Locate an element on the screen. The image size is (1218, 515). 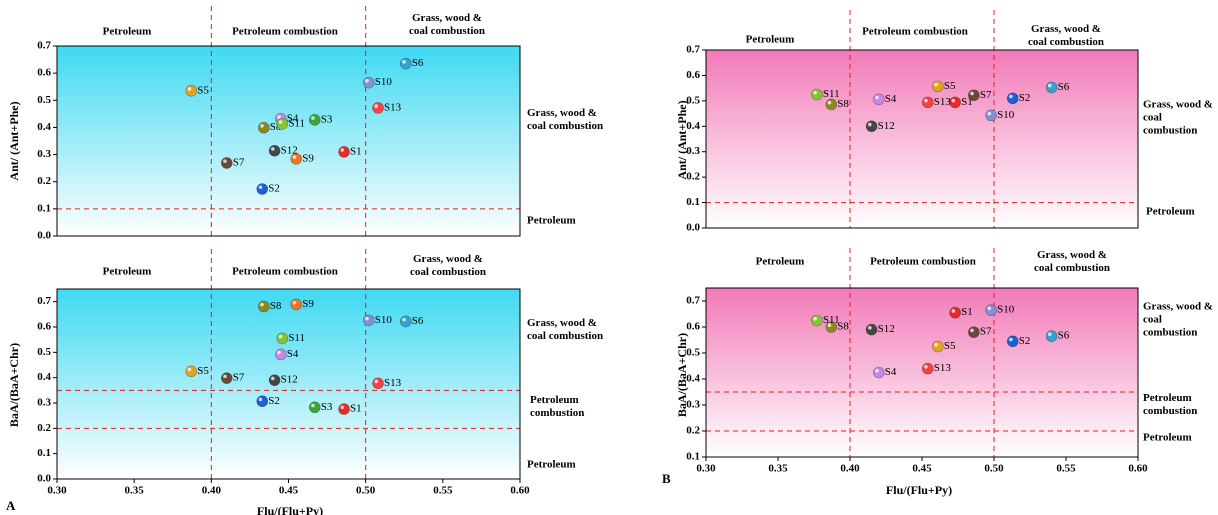
x-tick-label: 0.35 is located at coordinates (778, 469).